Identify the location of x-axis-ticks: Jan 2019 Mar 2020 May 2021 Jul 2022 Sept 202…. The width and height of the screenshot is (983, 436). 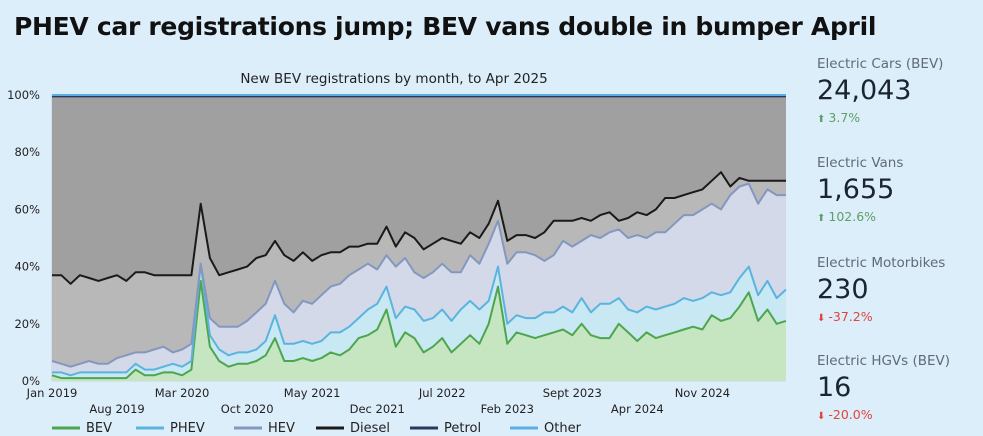
(378, 401).